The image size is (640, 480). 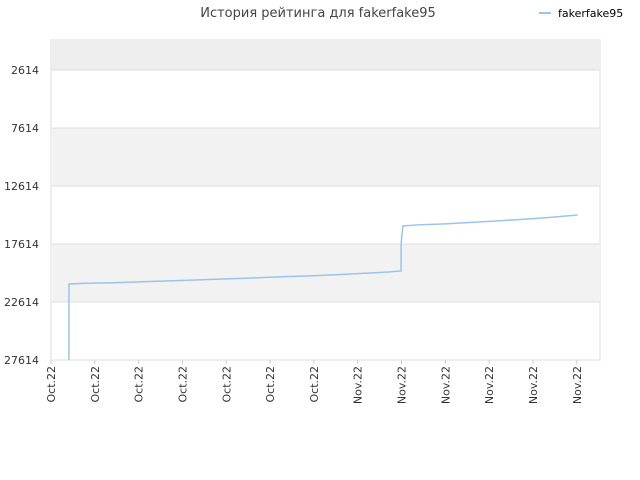 I want to click on legend-label: fakerfake95, so click(x=590, y=13).